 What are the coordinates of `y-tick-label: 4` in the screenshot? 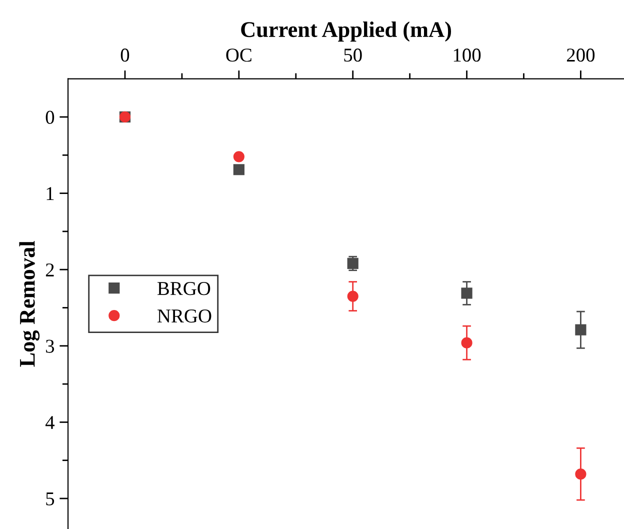 It's located at (50, 422).